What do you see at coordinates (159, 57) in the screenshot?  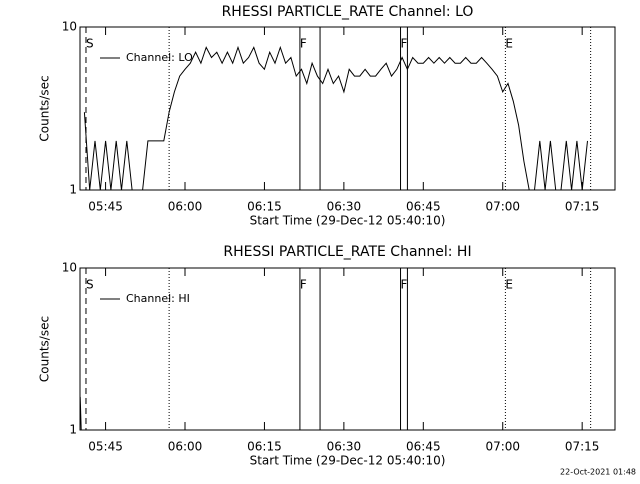 I see `legend-label: Channel: LO` at bounding box center [159, 57].